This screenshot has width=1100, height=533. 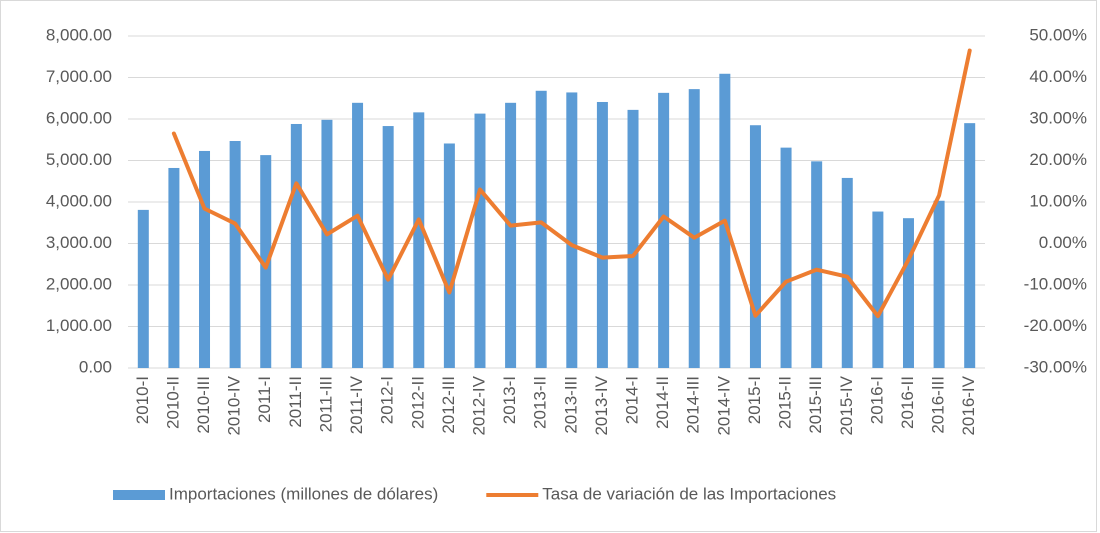 I want to click on y2-tick-label: -30.00%, so click(x=1055, y=366).